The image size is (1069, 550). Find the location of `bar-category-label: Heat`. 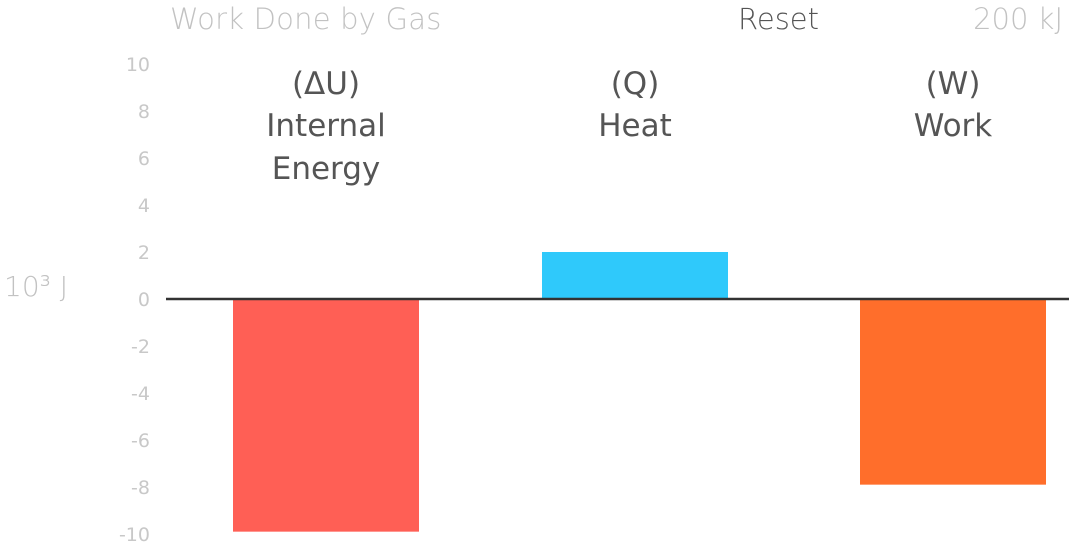

bar-category-label: Heat is located at coordinates (635, 126).